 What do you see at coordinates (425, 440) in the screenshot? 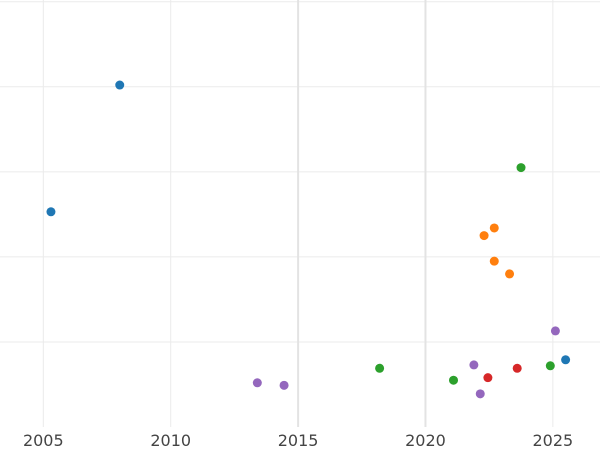
I see `x-tick-label: 2020` at bounding box center [425, 440].